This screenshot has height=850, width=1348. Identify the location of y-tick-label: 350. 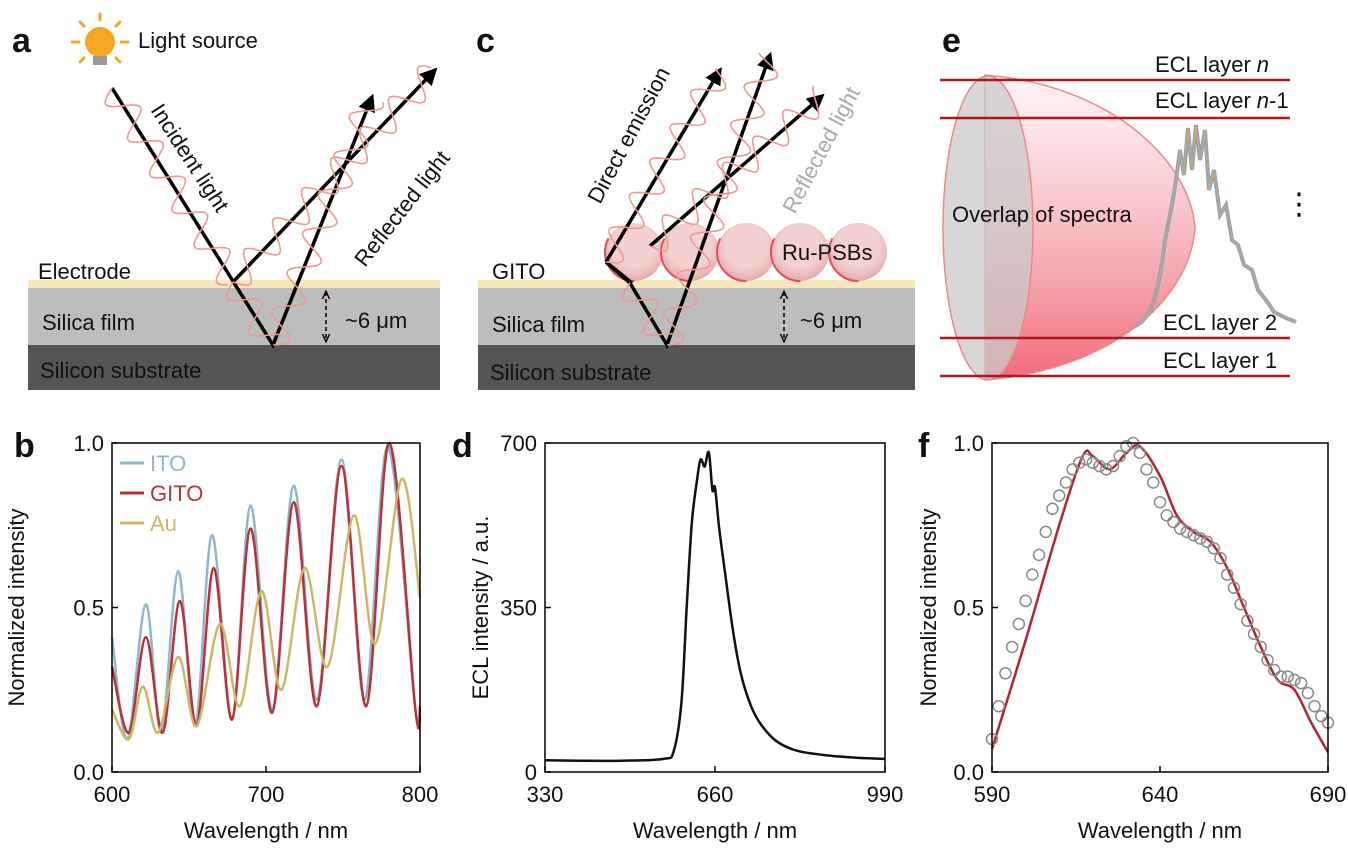
(518, 608).